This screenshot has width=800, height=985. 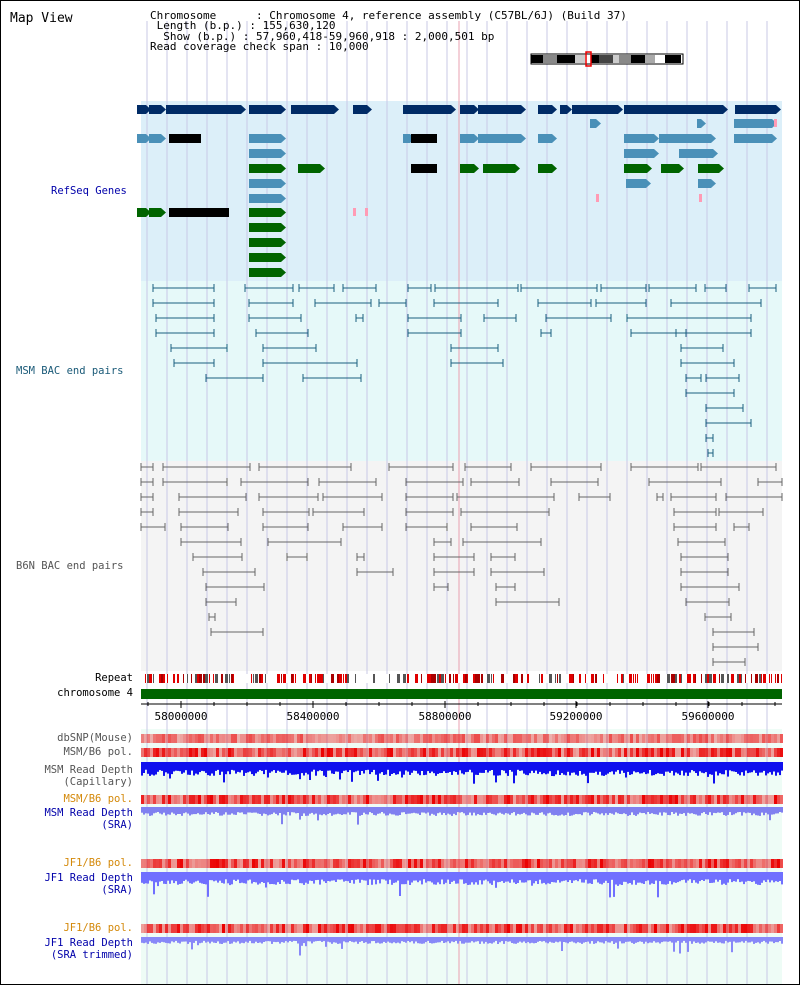 What do you see at coordinates (70, 566) in the screenshot?
I see `b6n-bac-track-label: B6N BAC end pairs` at bounding box center [70, 566].